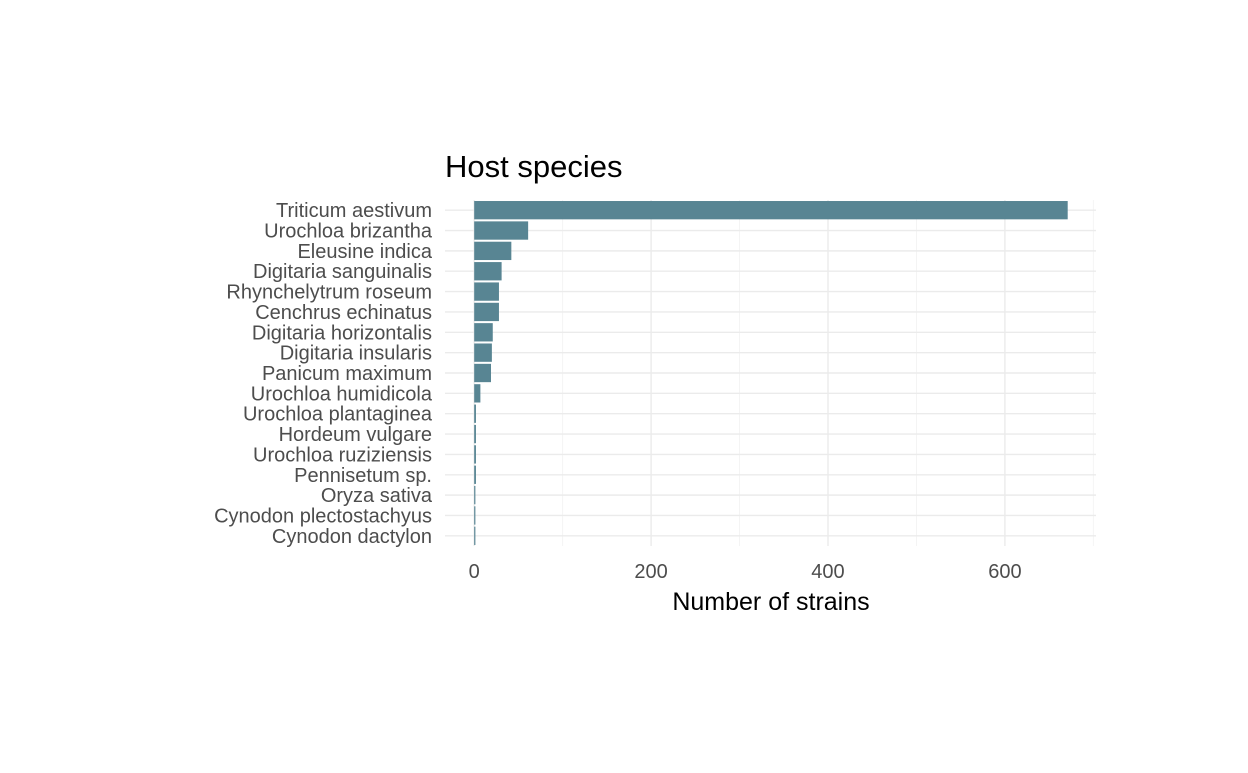 The image size is (1248, 773). I want to click on y-tick-label: Eleusine indica, so click(364, 252).